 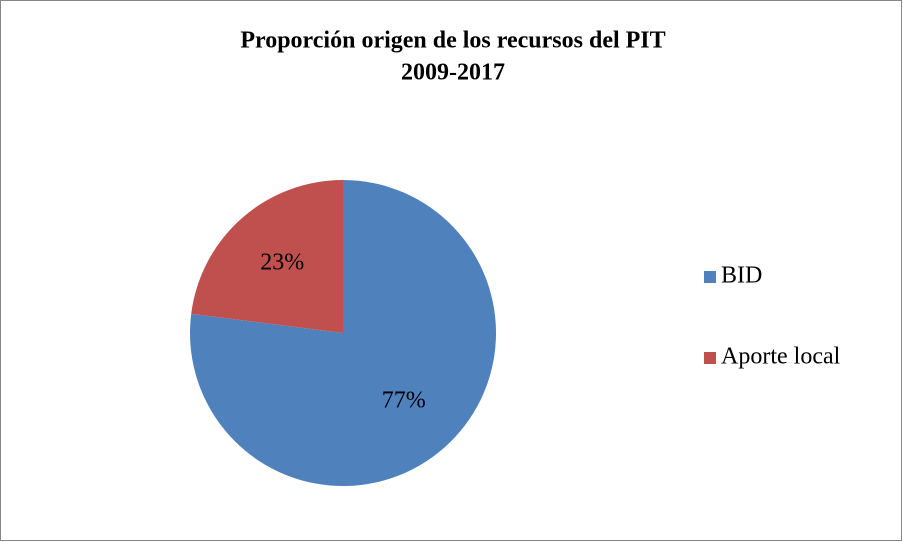 What do you see at coordinates (404, 400) in the screenshot?
I see `value-label: 77%` at bounding box center [404, 400].